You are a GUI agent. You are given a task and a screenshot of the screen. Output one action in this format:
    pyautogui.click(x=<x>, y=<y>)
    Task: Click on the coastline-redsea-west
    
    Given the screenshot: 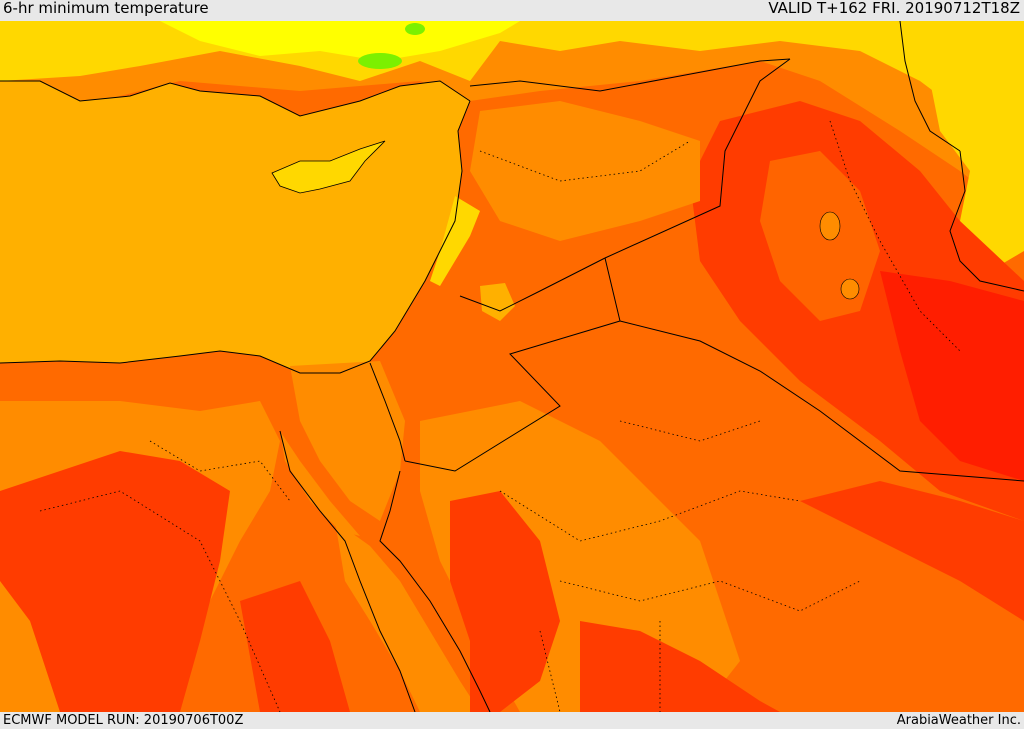 What is the action you would take?
    pyautogui.click(x=347, y=571)
    